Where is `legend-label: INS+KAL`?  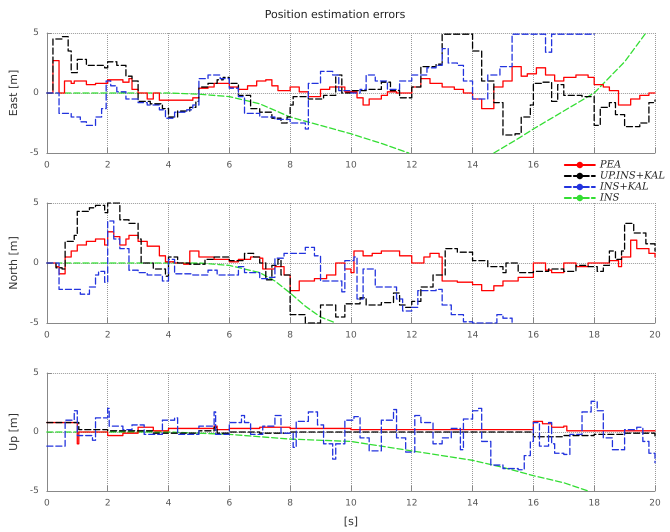 legend-label: INS+KAL is located at coordinates (624, 187).